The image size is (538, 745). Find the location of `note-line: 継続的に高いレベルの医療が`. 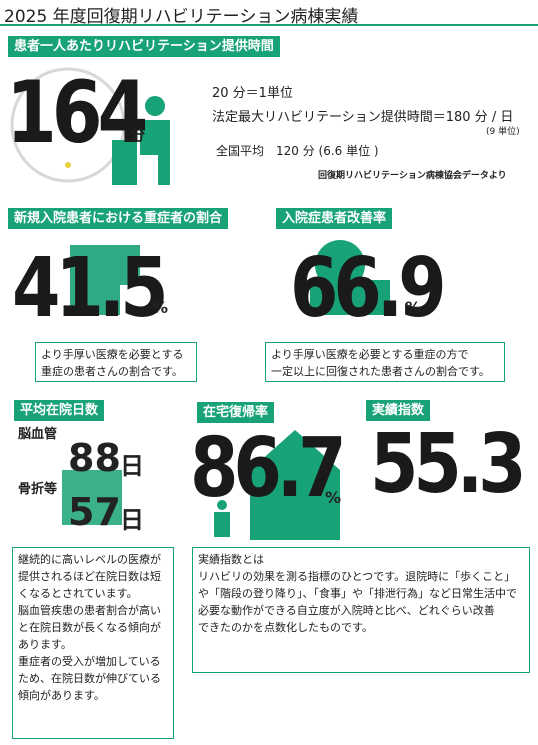

note-line: 継続的に高いレベルの医療が is located at coordinates (89, 559).